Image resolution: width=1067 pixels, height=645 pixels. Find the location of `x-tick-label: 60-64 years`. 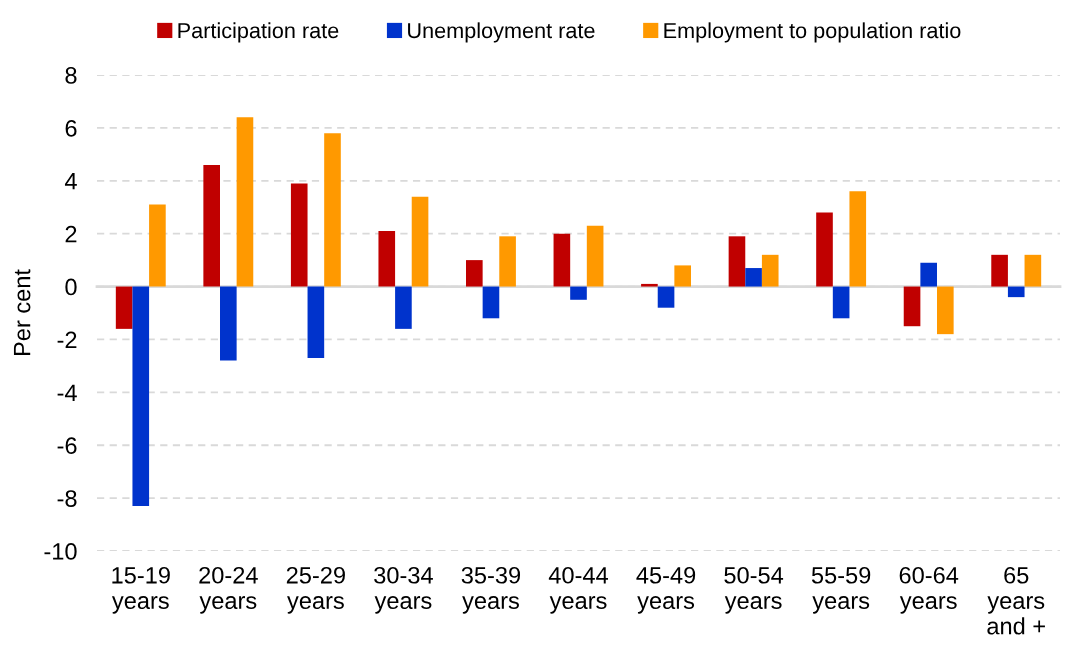

x-tick-label: 60-64 years is located at coordinates (929, 590).